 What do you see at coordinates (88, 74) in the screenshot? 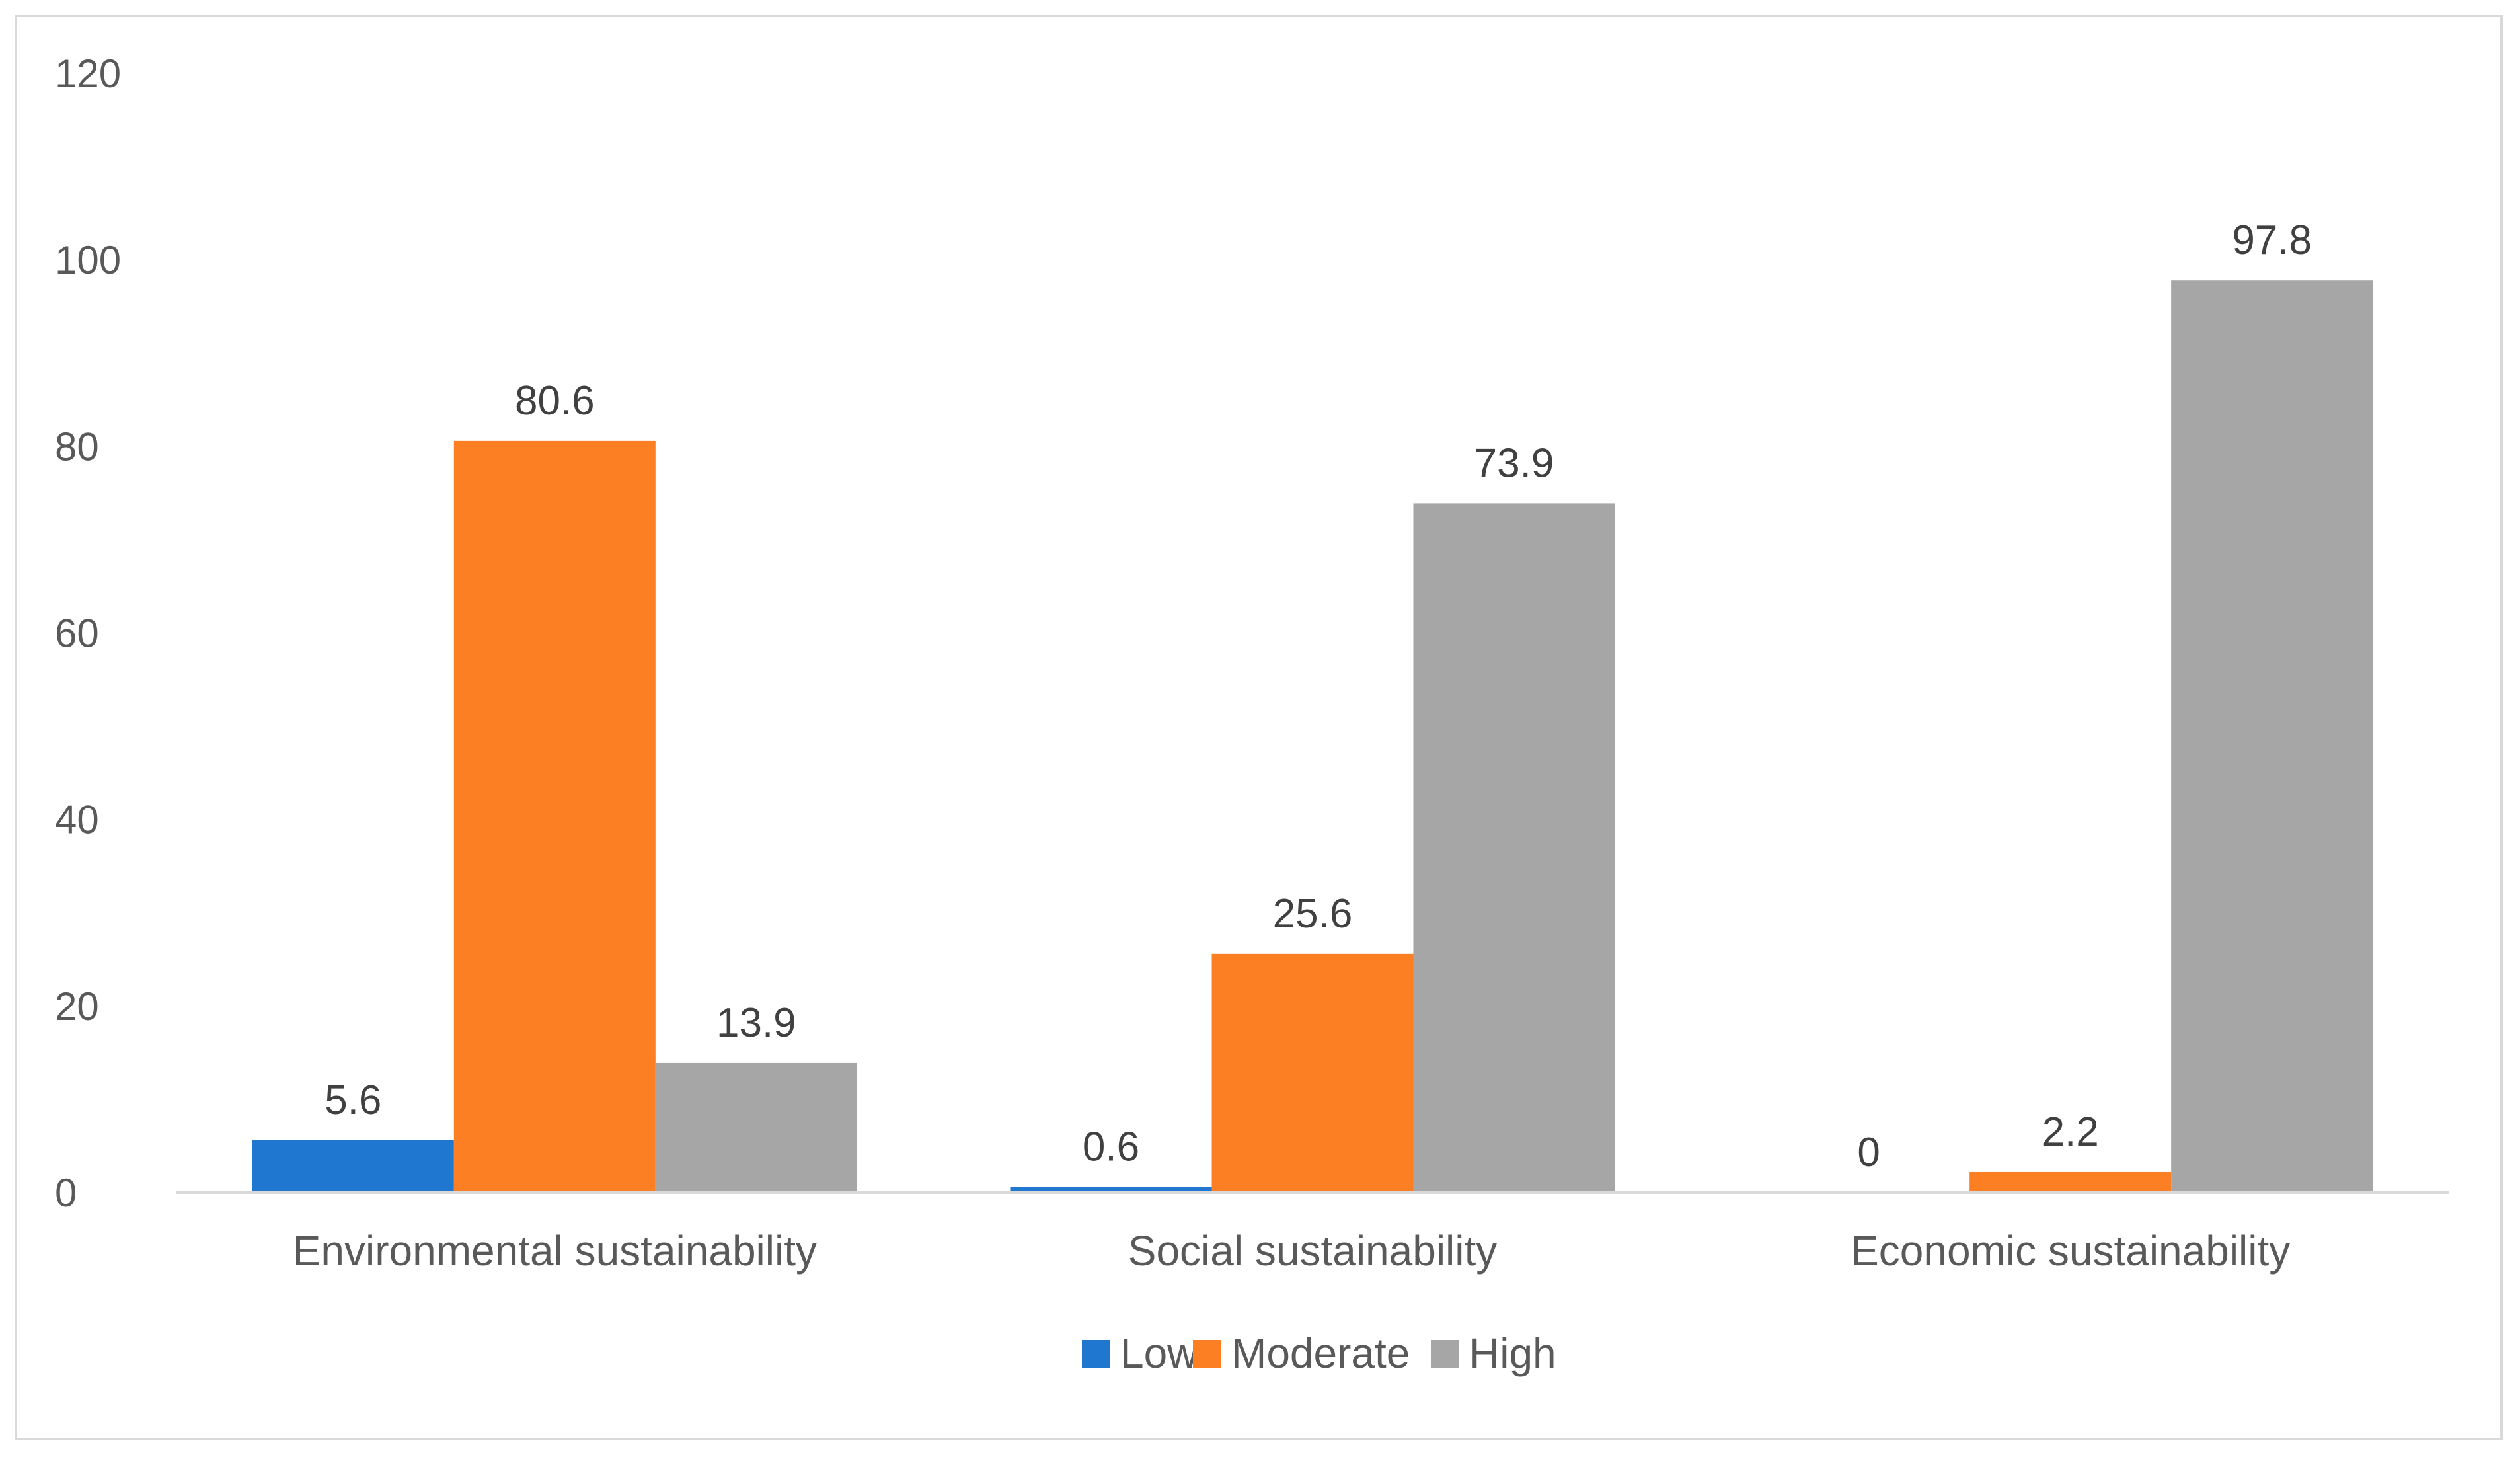
I see `y-tick-label: 120` at bounding box center [88, 74].